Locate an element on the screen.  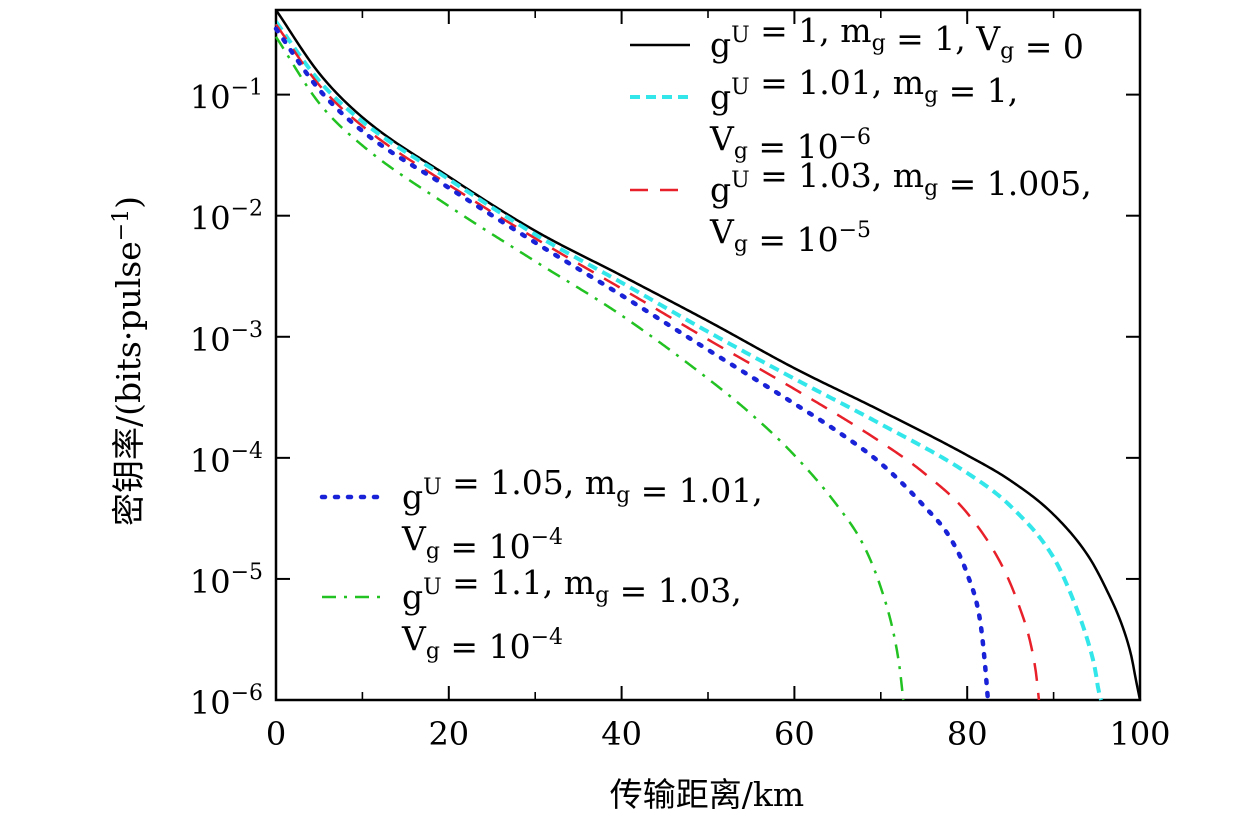
y-axis-title: 密钥率/(bits·pulse−1) is located at coordinates (128, 361).